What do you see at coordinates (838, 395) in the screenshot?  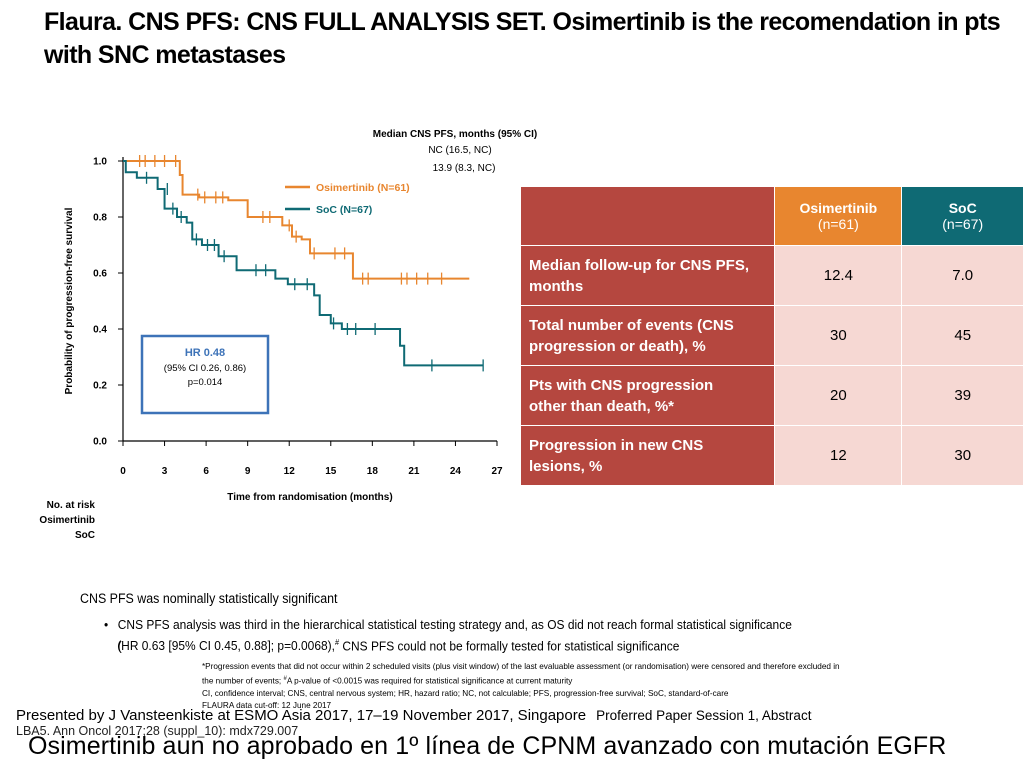 I see `cell-osimertinib: 20` at bounding box center [838, 395].